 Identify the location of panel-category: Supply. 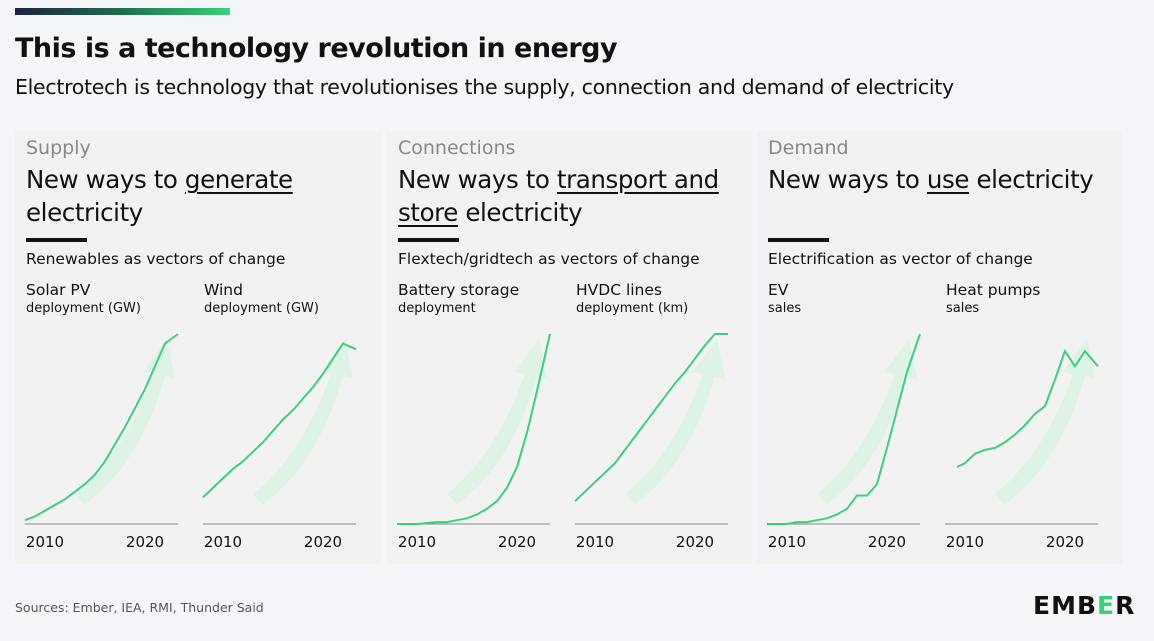
(58, 148).